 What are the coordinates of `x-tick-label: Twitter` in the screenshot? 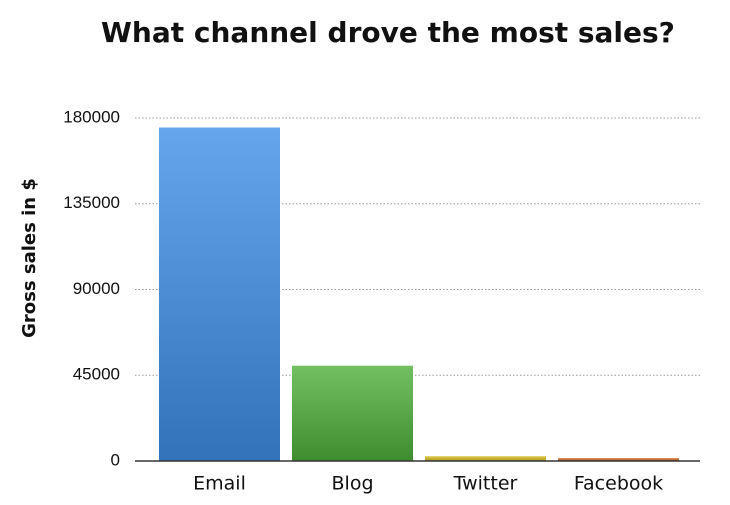 It's located at (485, 484).